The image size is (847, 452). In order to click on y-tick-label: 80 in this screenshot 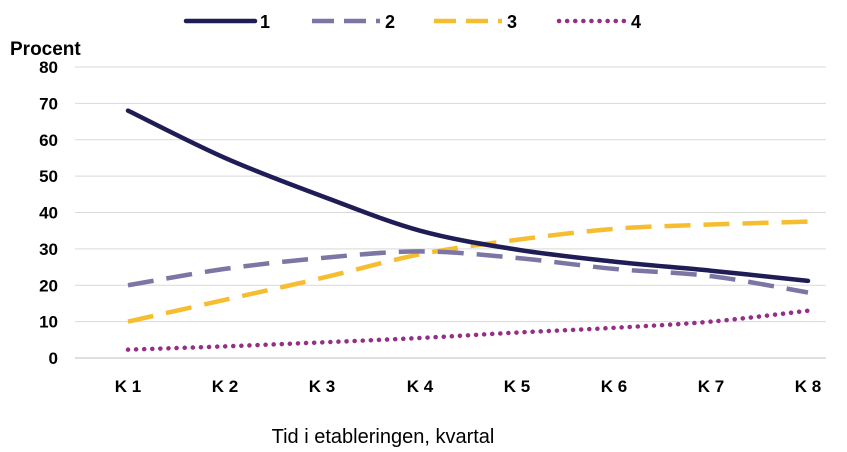, I will do `click(48, 67)`.